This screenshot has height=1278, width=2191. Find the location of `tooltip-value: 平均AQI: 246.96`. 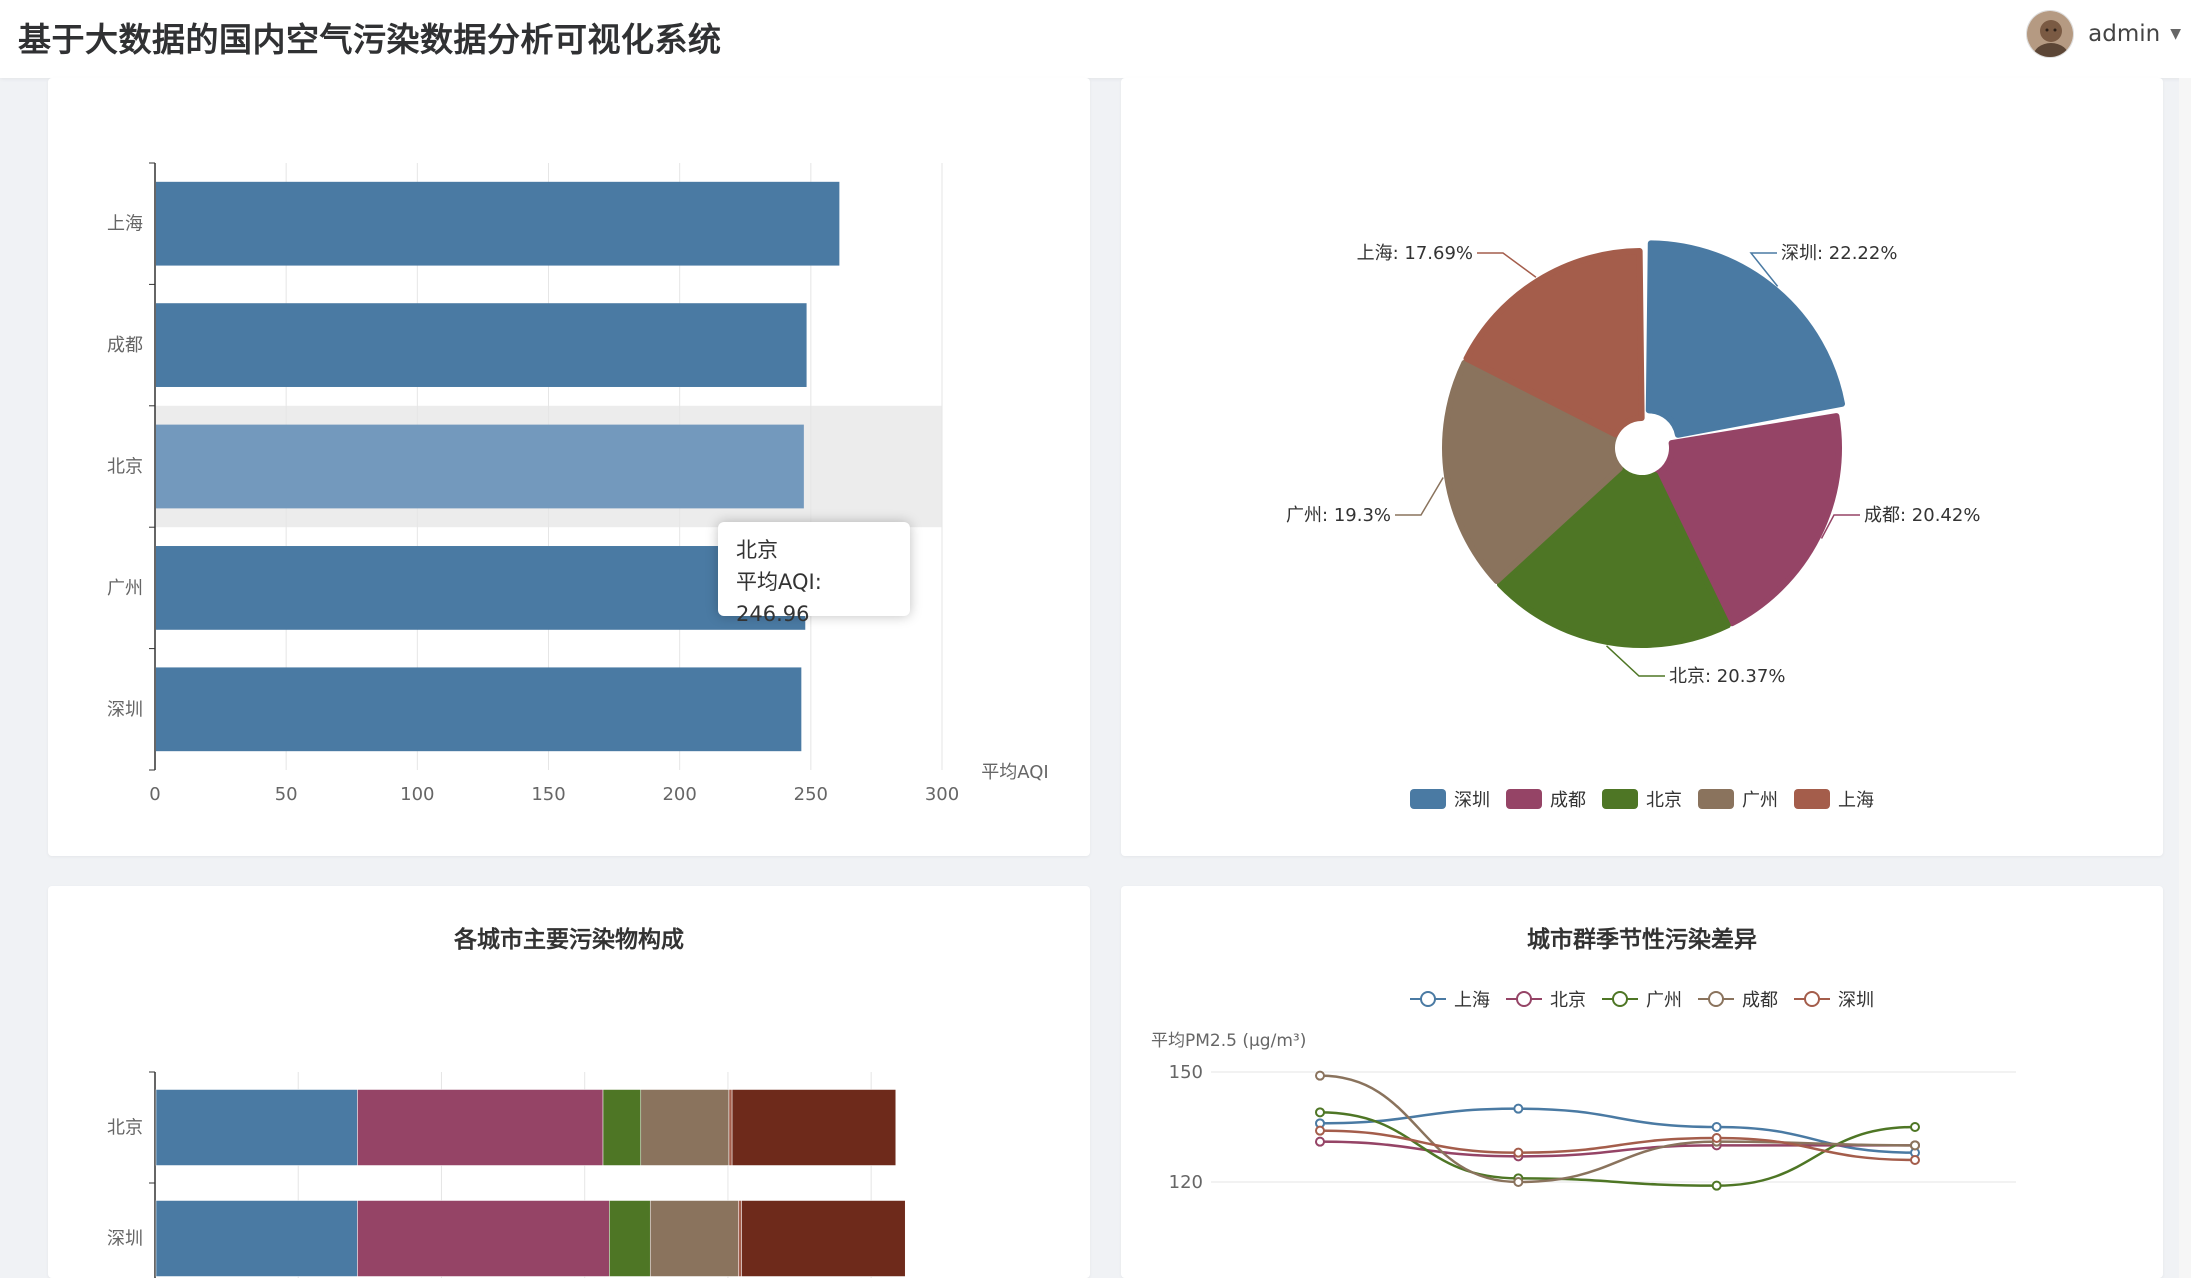

tooltip-value: 平均AQI: 246.96 is located at coordinates (779, 598).